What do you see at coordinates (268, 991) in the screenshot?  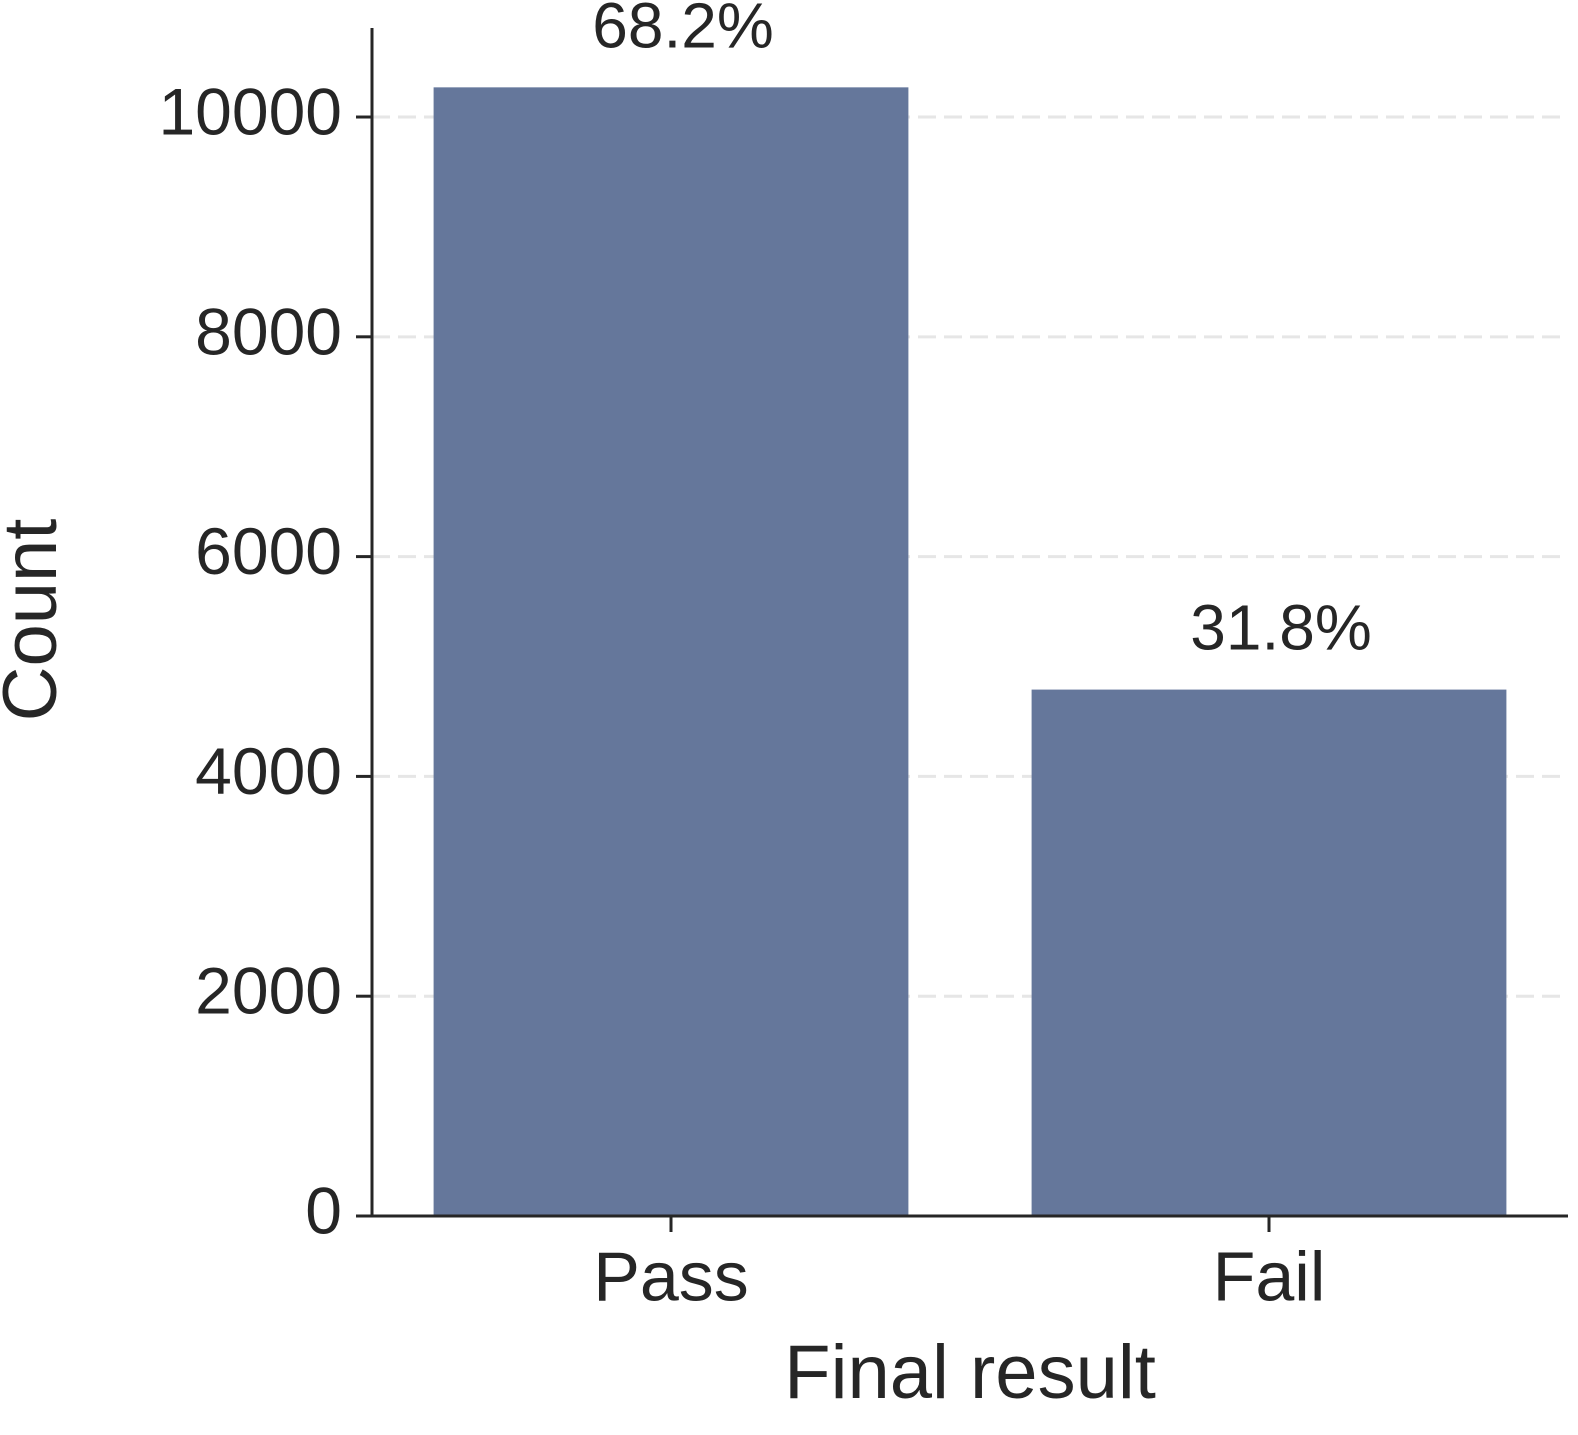 I see `y-tick-label: 2000` at bounding box center [268, 991].